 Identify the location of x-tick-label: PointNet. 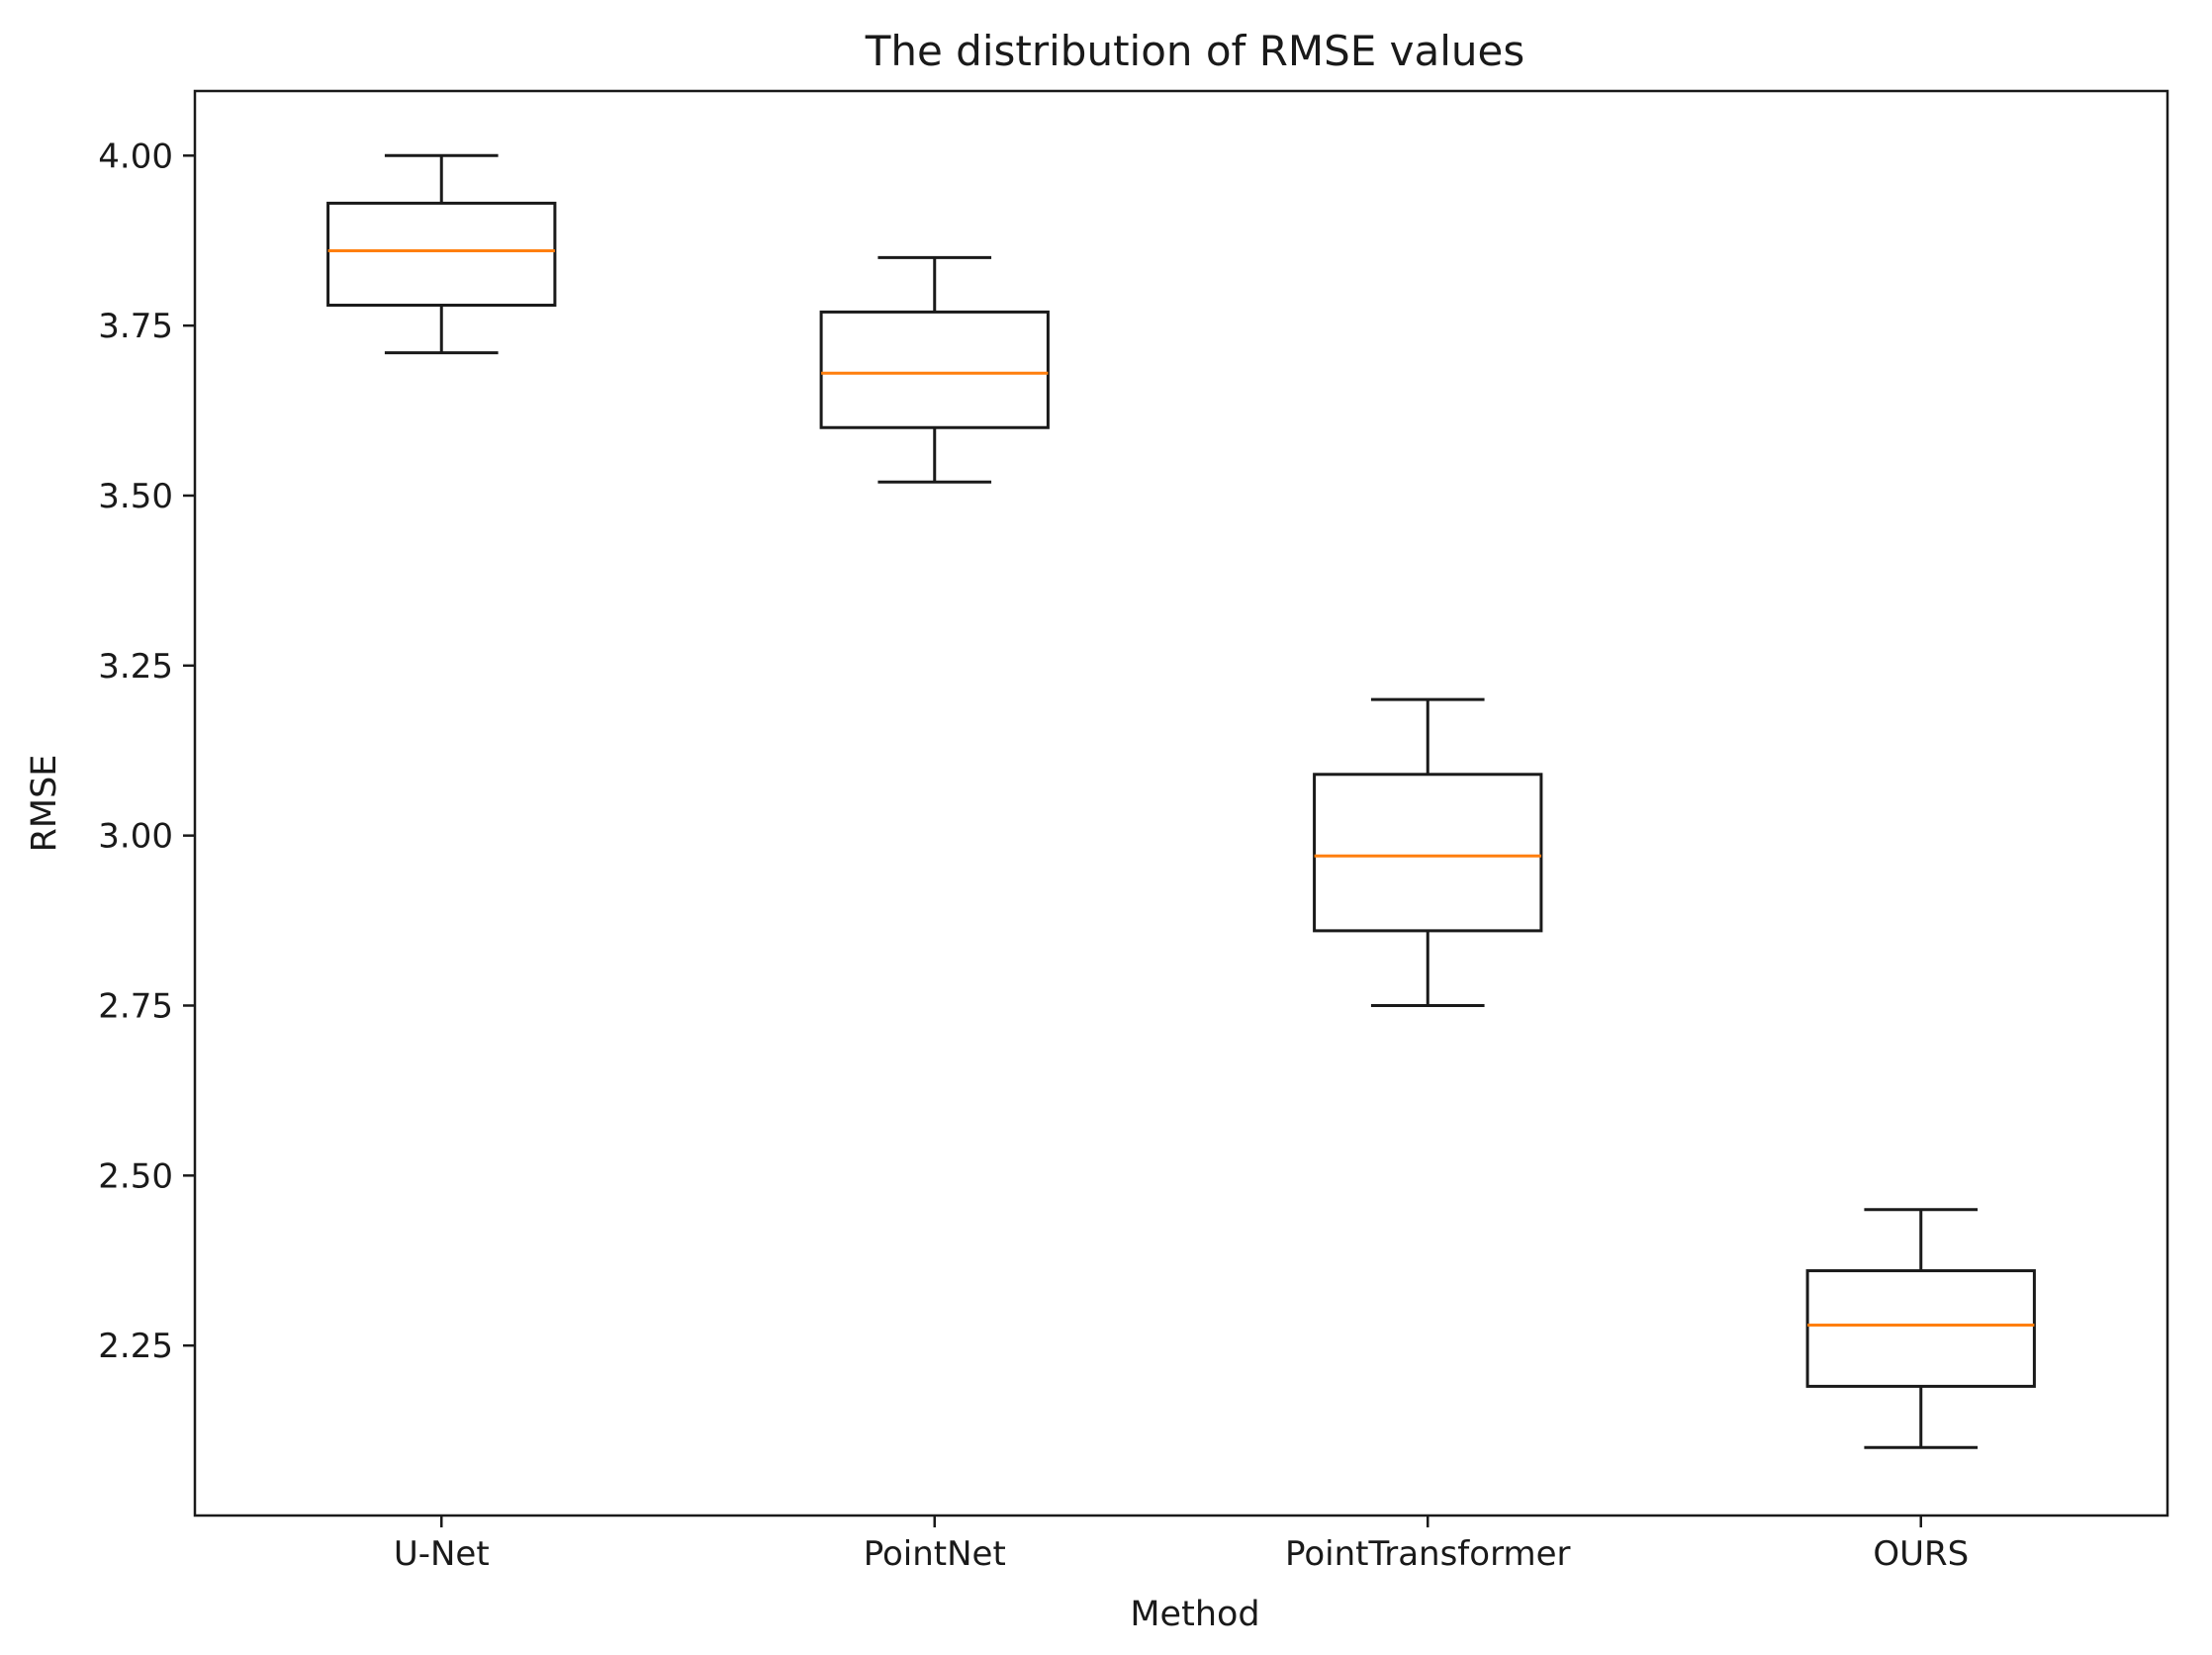
(935, 1554).